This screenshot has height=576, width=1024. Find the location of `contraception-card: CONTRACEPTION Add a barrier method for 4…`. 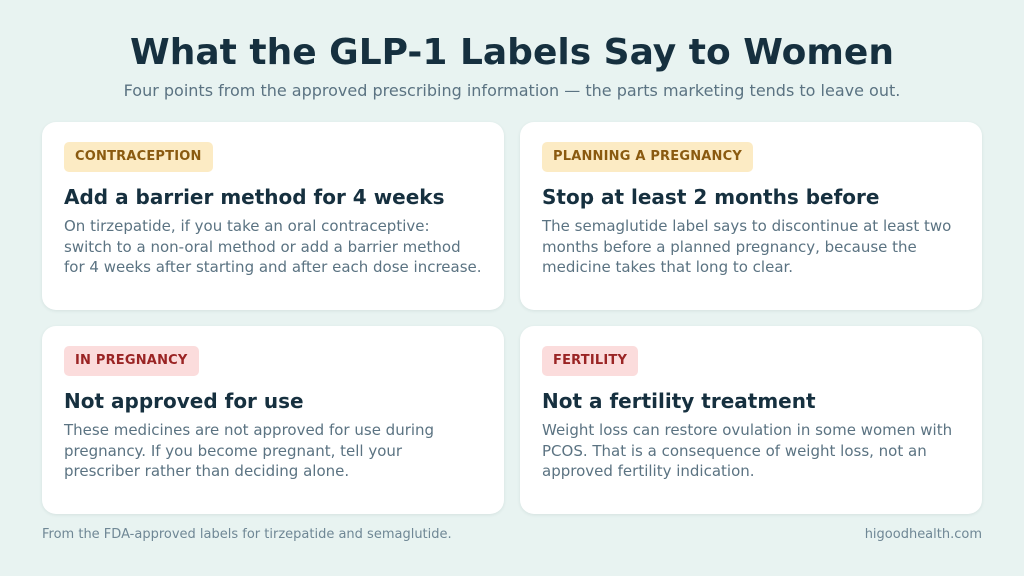

contraception-card: CONTRACEPTION Add a barrier method for 4… is located at coordinates (273, 216).